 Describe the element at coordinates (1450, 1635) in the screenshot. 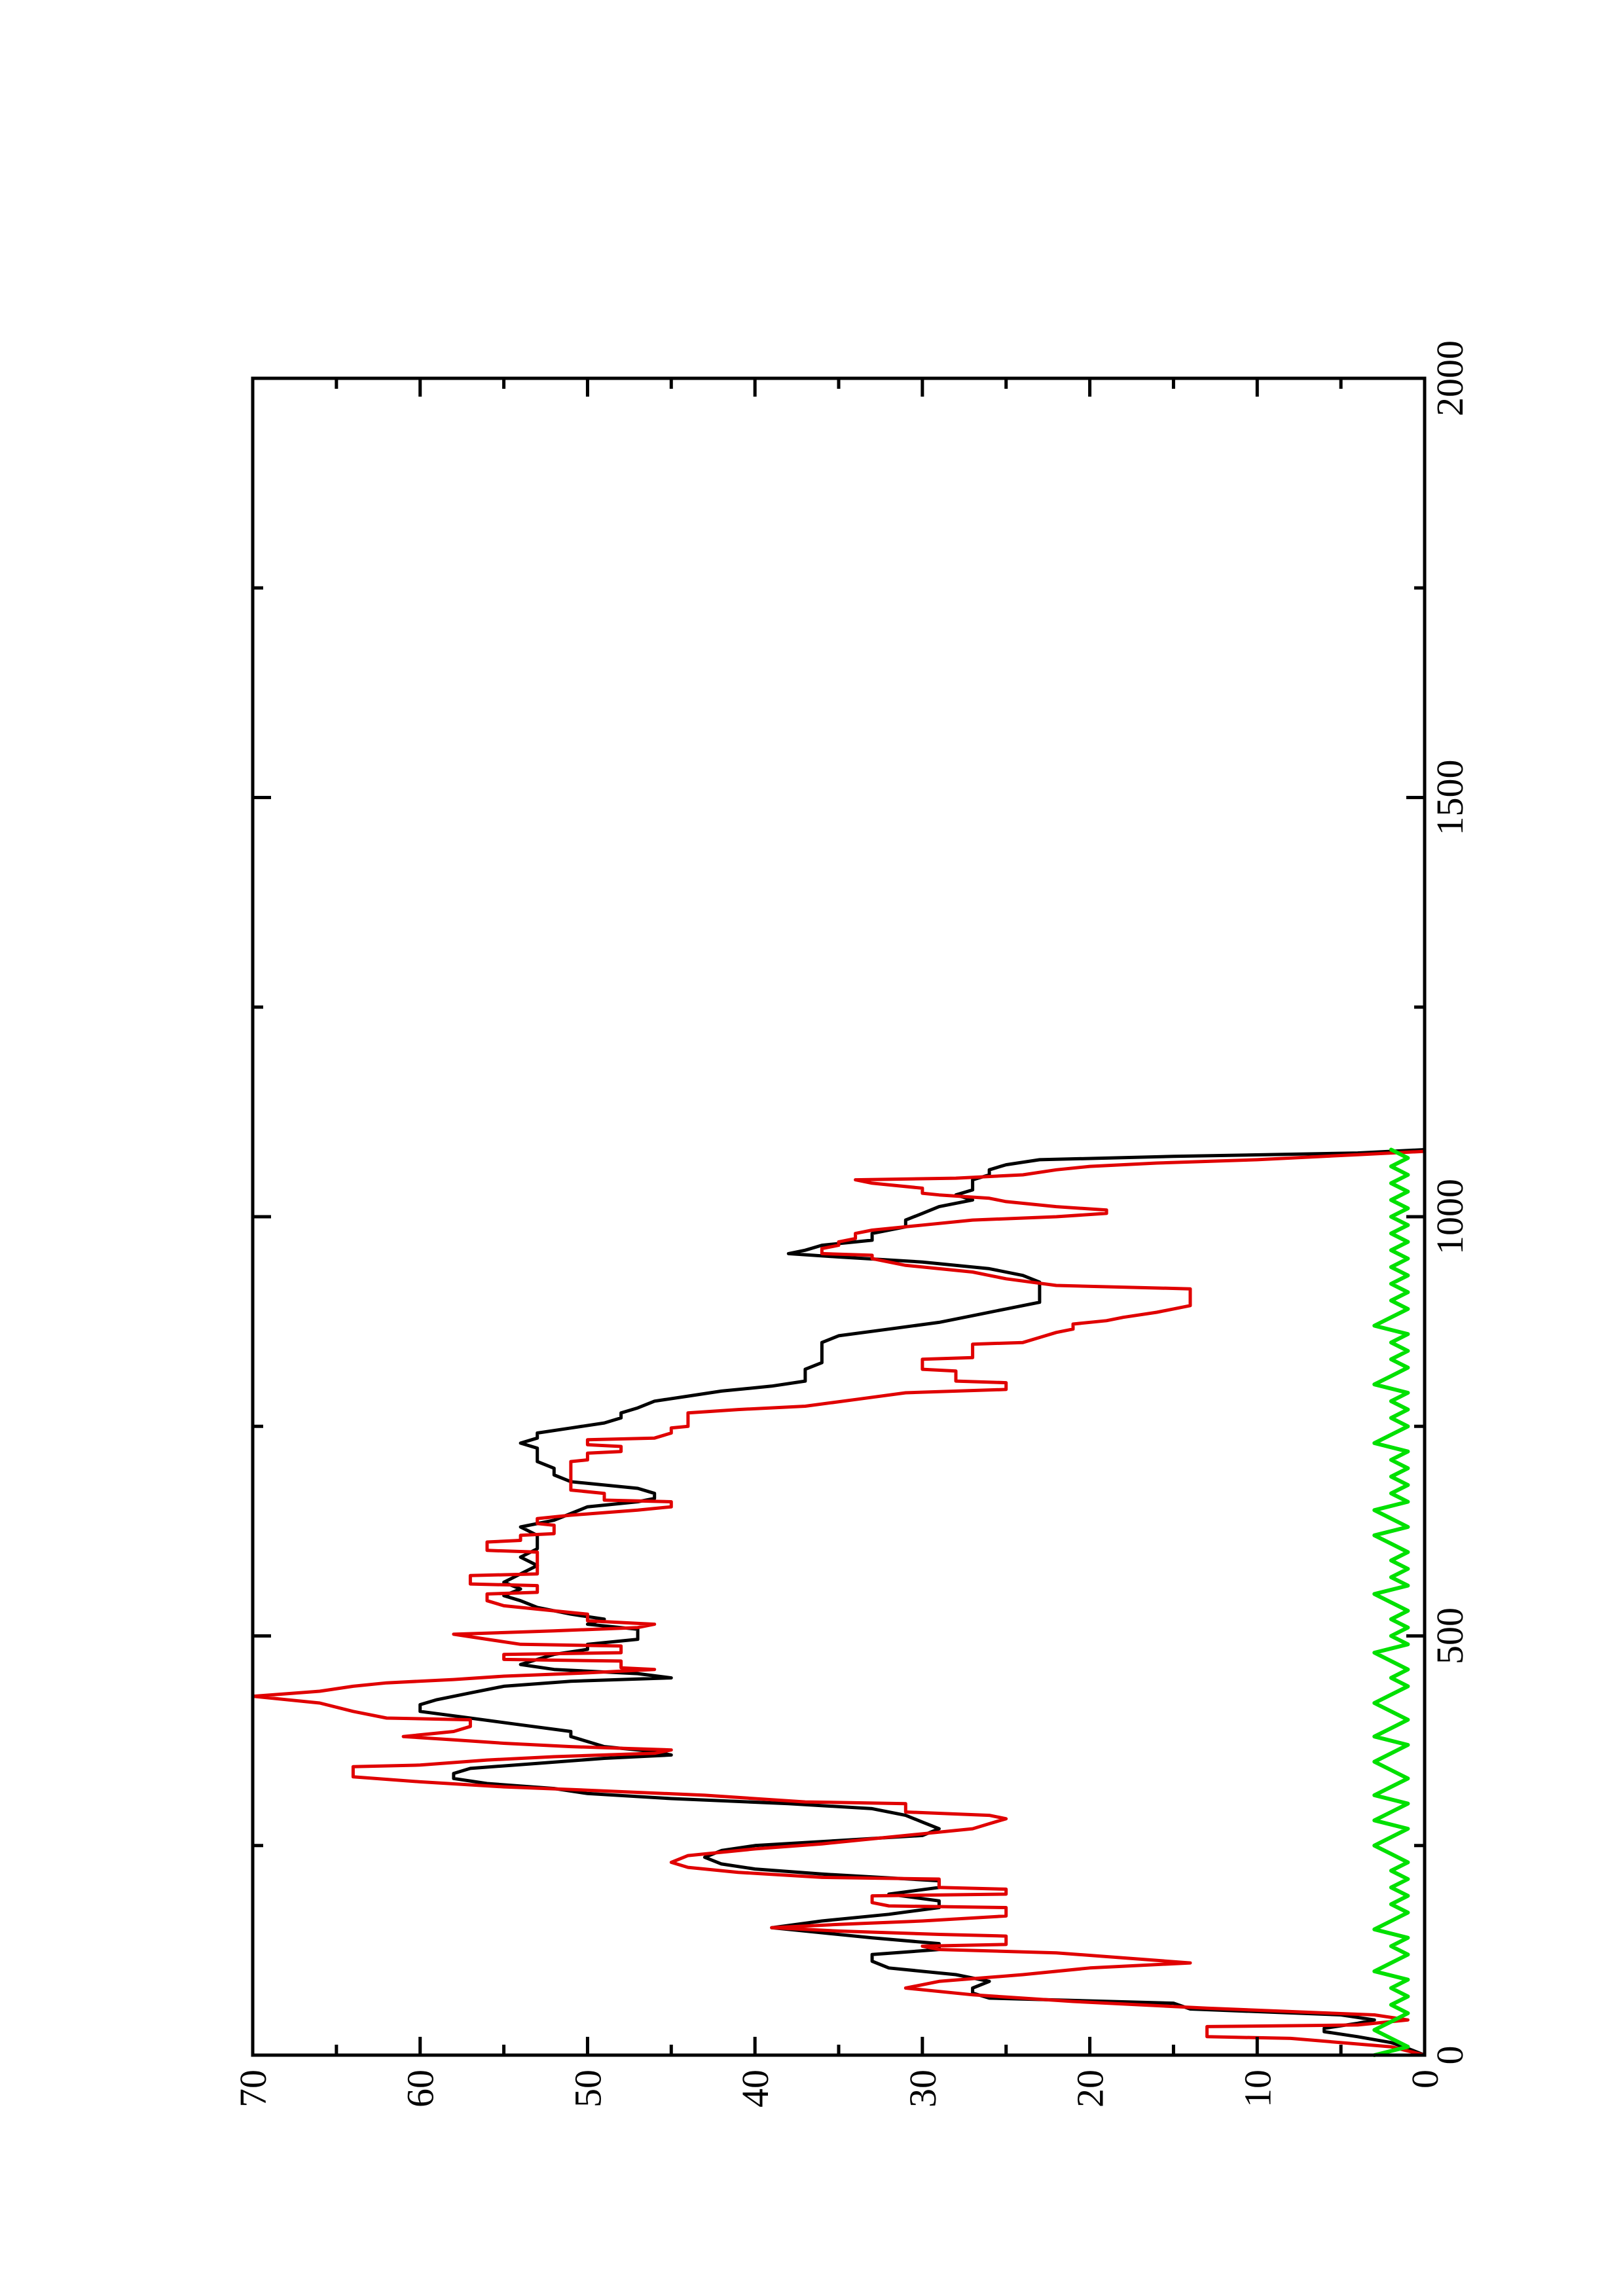

I see `x-tick-label: 500` at that location.